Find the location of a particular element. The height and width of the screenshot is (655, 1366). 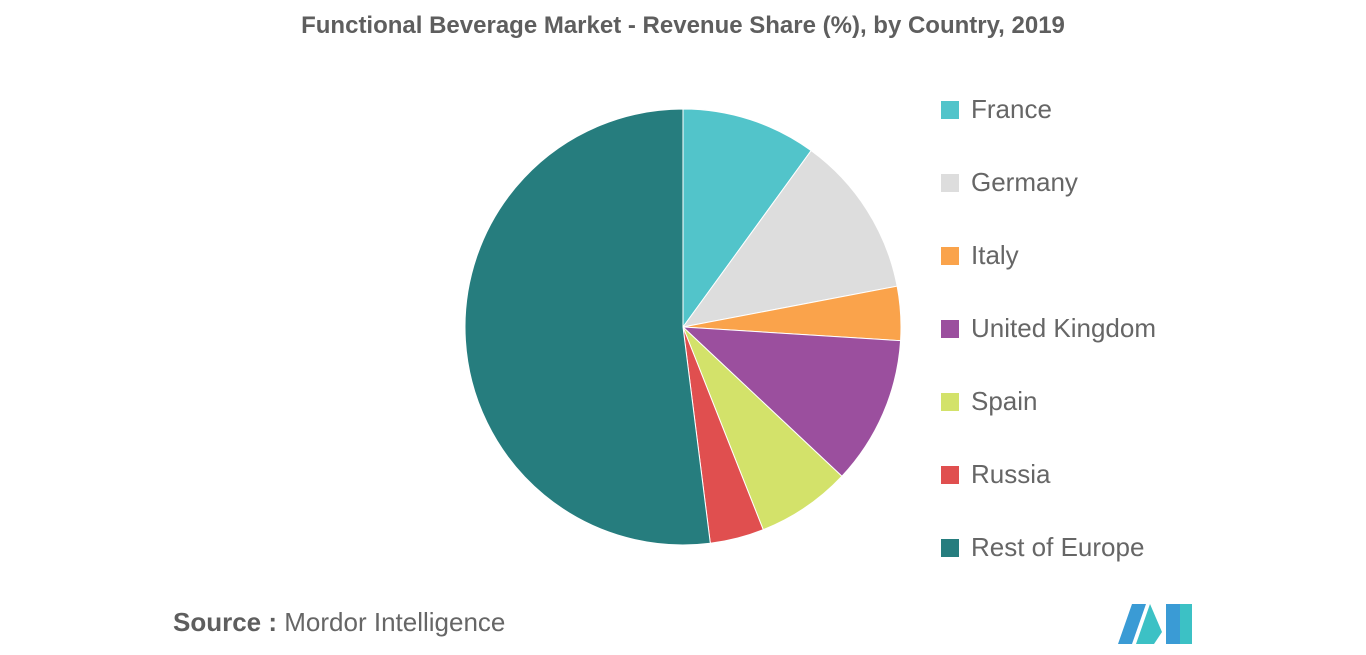

legend-label: Spain is located at coordinates (1004, 401).